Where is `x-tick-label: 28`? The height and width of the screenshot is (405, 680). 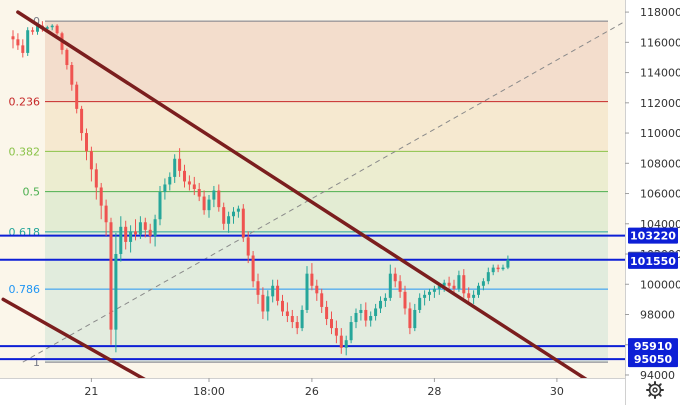
x-tick-label: 28 is located at coordinates (434, 391).